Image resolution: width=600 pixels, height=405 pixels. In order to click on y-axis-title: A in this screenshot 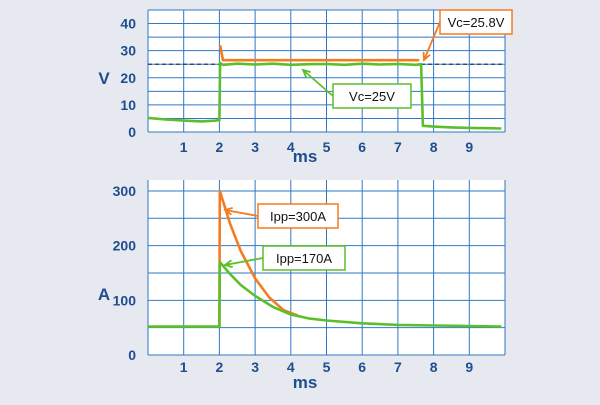, I will do `click(104, 294)`.